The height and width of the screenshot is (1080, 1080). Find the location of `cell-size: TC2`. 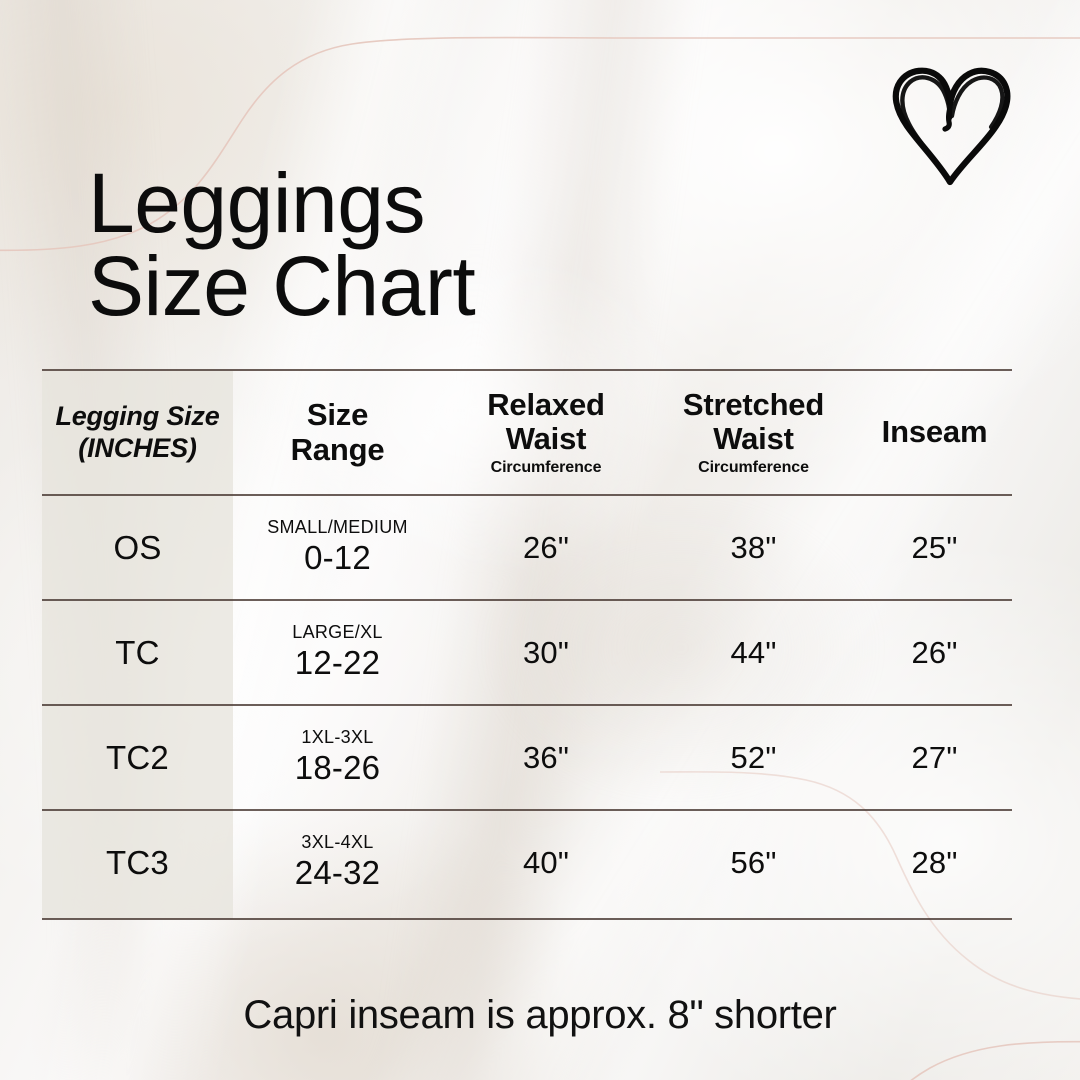

cell-size: TC2 is located at coordinates (137, 758).